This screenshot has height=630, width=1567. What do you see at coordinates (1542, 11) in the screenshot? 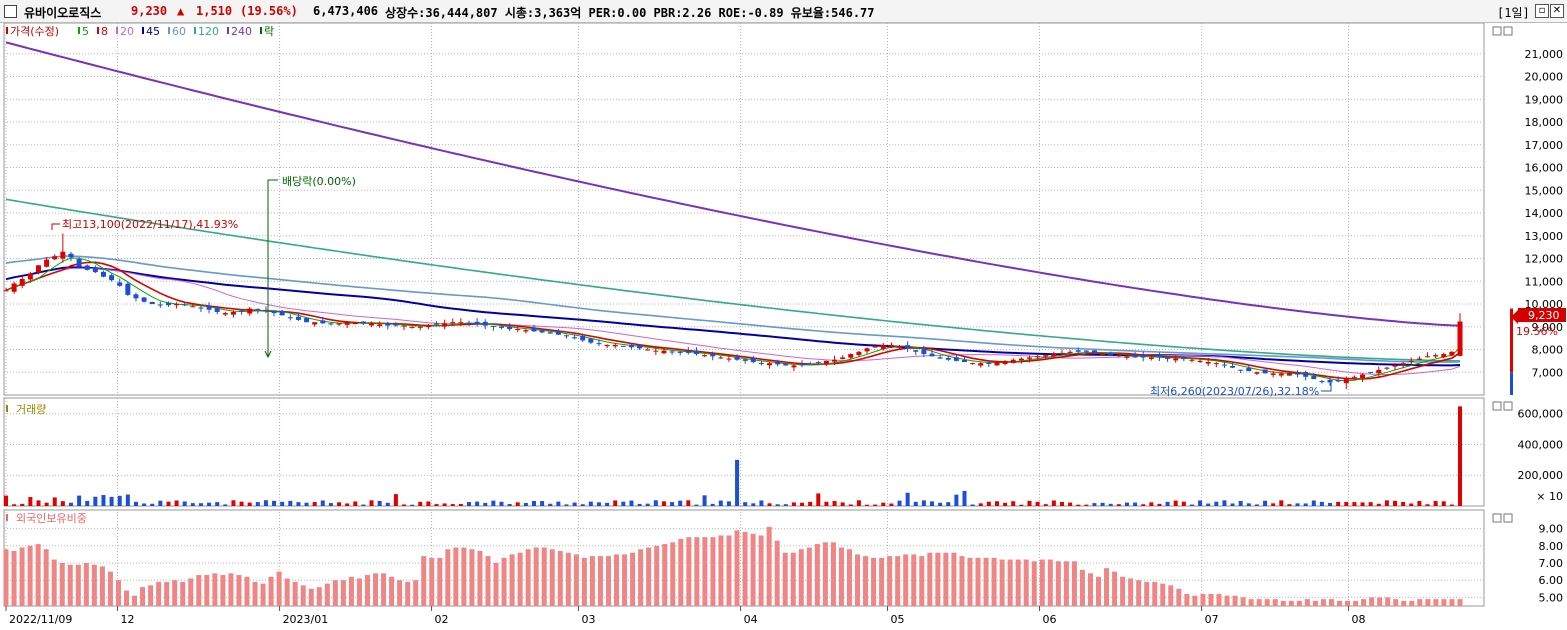
I see `maximize-icon: ▫` at bounding box center [1542, 11].